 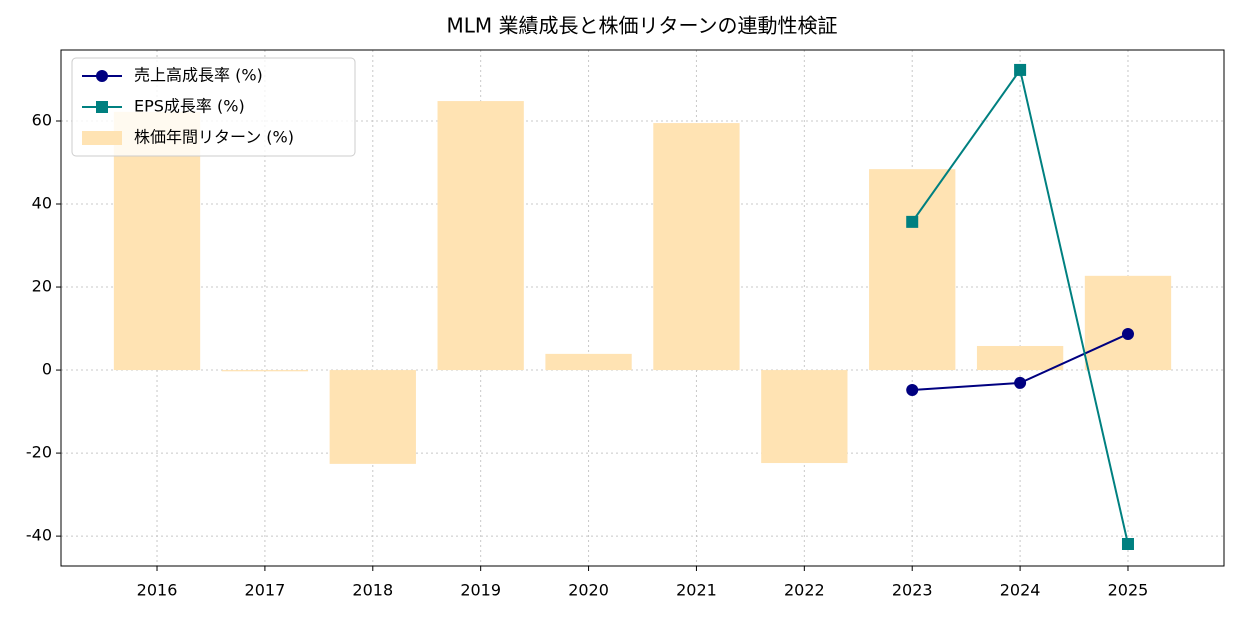 What do you see at coordinates (1020, 590) in the screenshot?
I see `x-tick-label: 2024` at bounding box center [1020, 590].